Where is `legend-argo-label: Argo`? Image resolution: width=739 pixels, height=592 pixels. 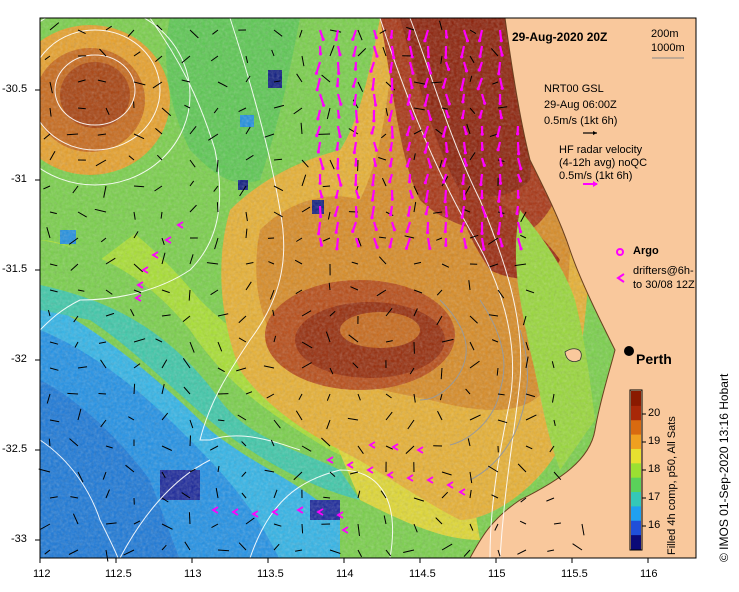 legend-argo-label: Argo is located at coordinates (646, 251).